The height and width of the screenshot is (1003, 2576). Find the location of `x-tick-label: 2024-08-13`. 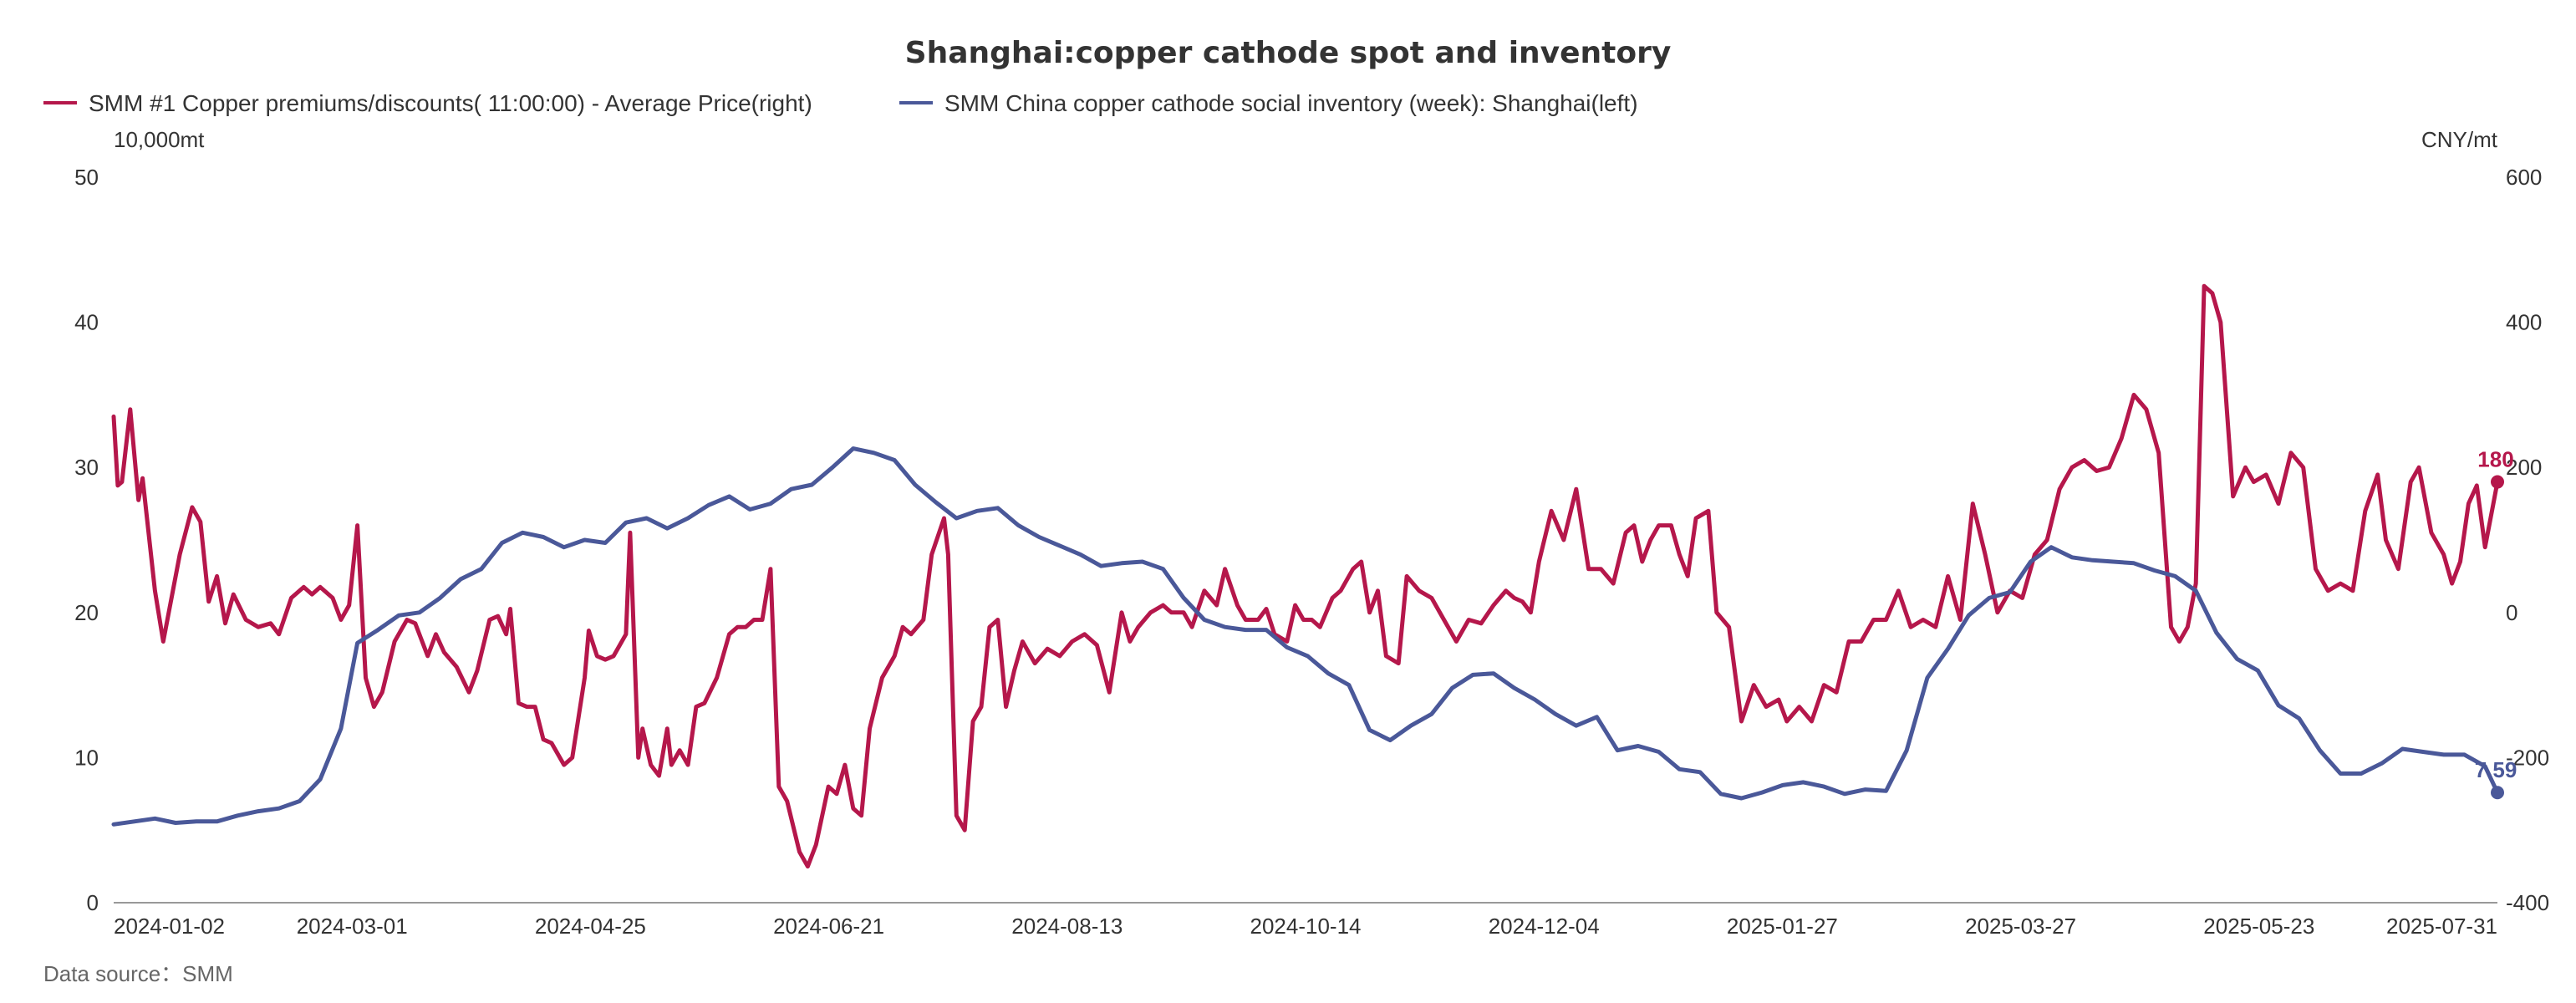

x-tick-label: 2024-08-13 is located at coordinates (1067, 927).